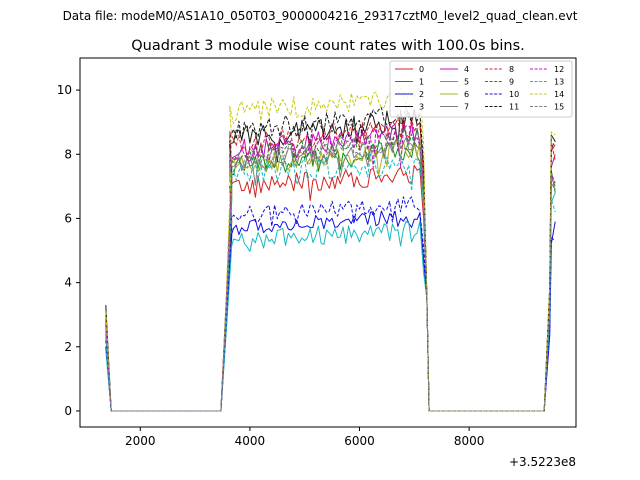 This screenshot has height=480, width=640. Describe the element at coordinates (514, 94) in the screenshot. I see `legend-label-10: 10` at that location.